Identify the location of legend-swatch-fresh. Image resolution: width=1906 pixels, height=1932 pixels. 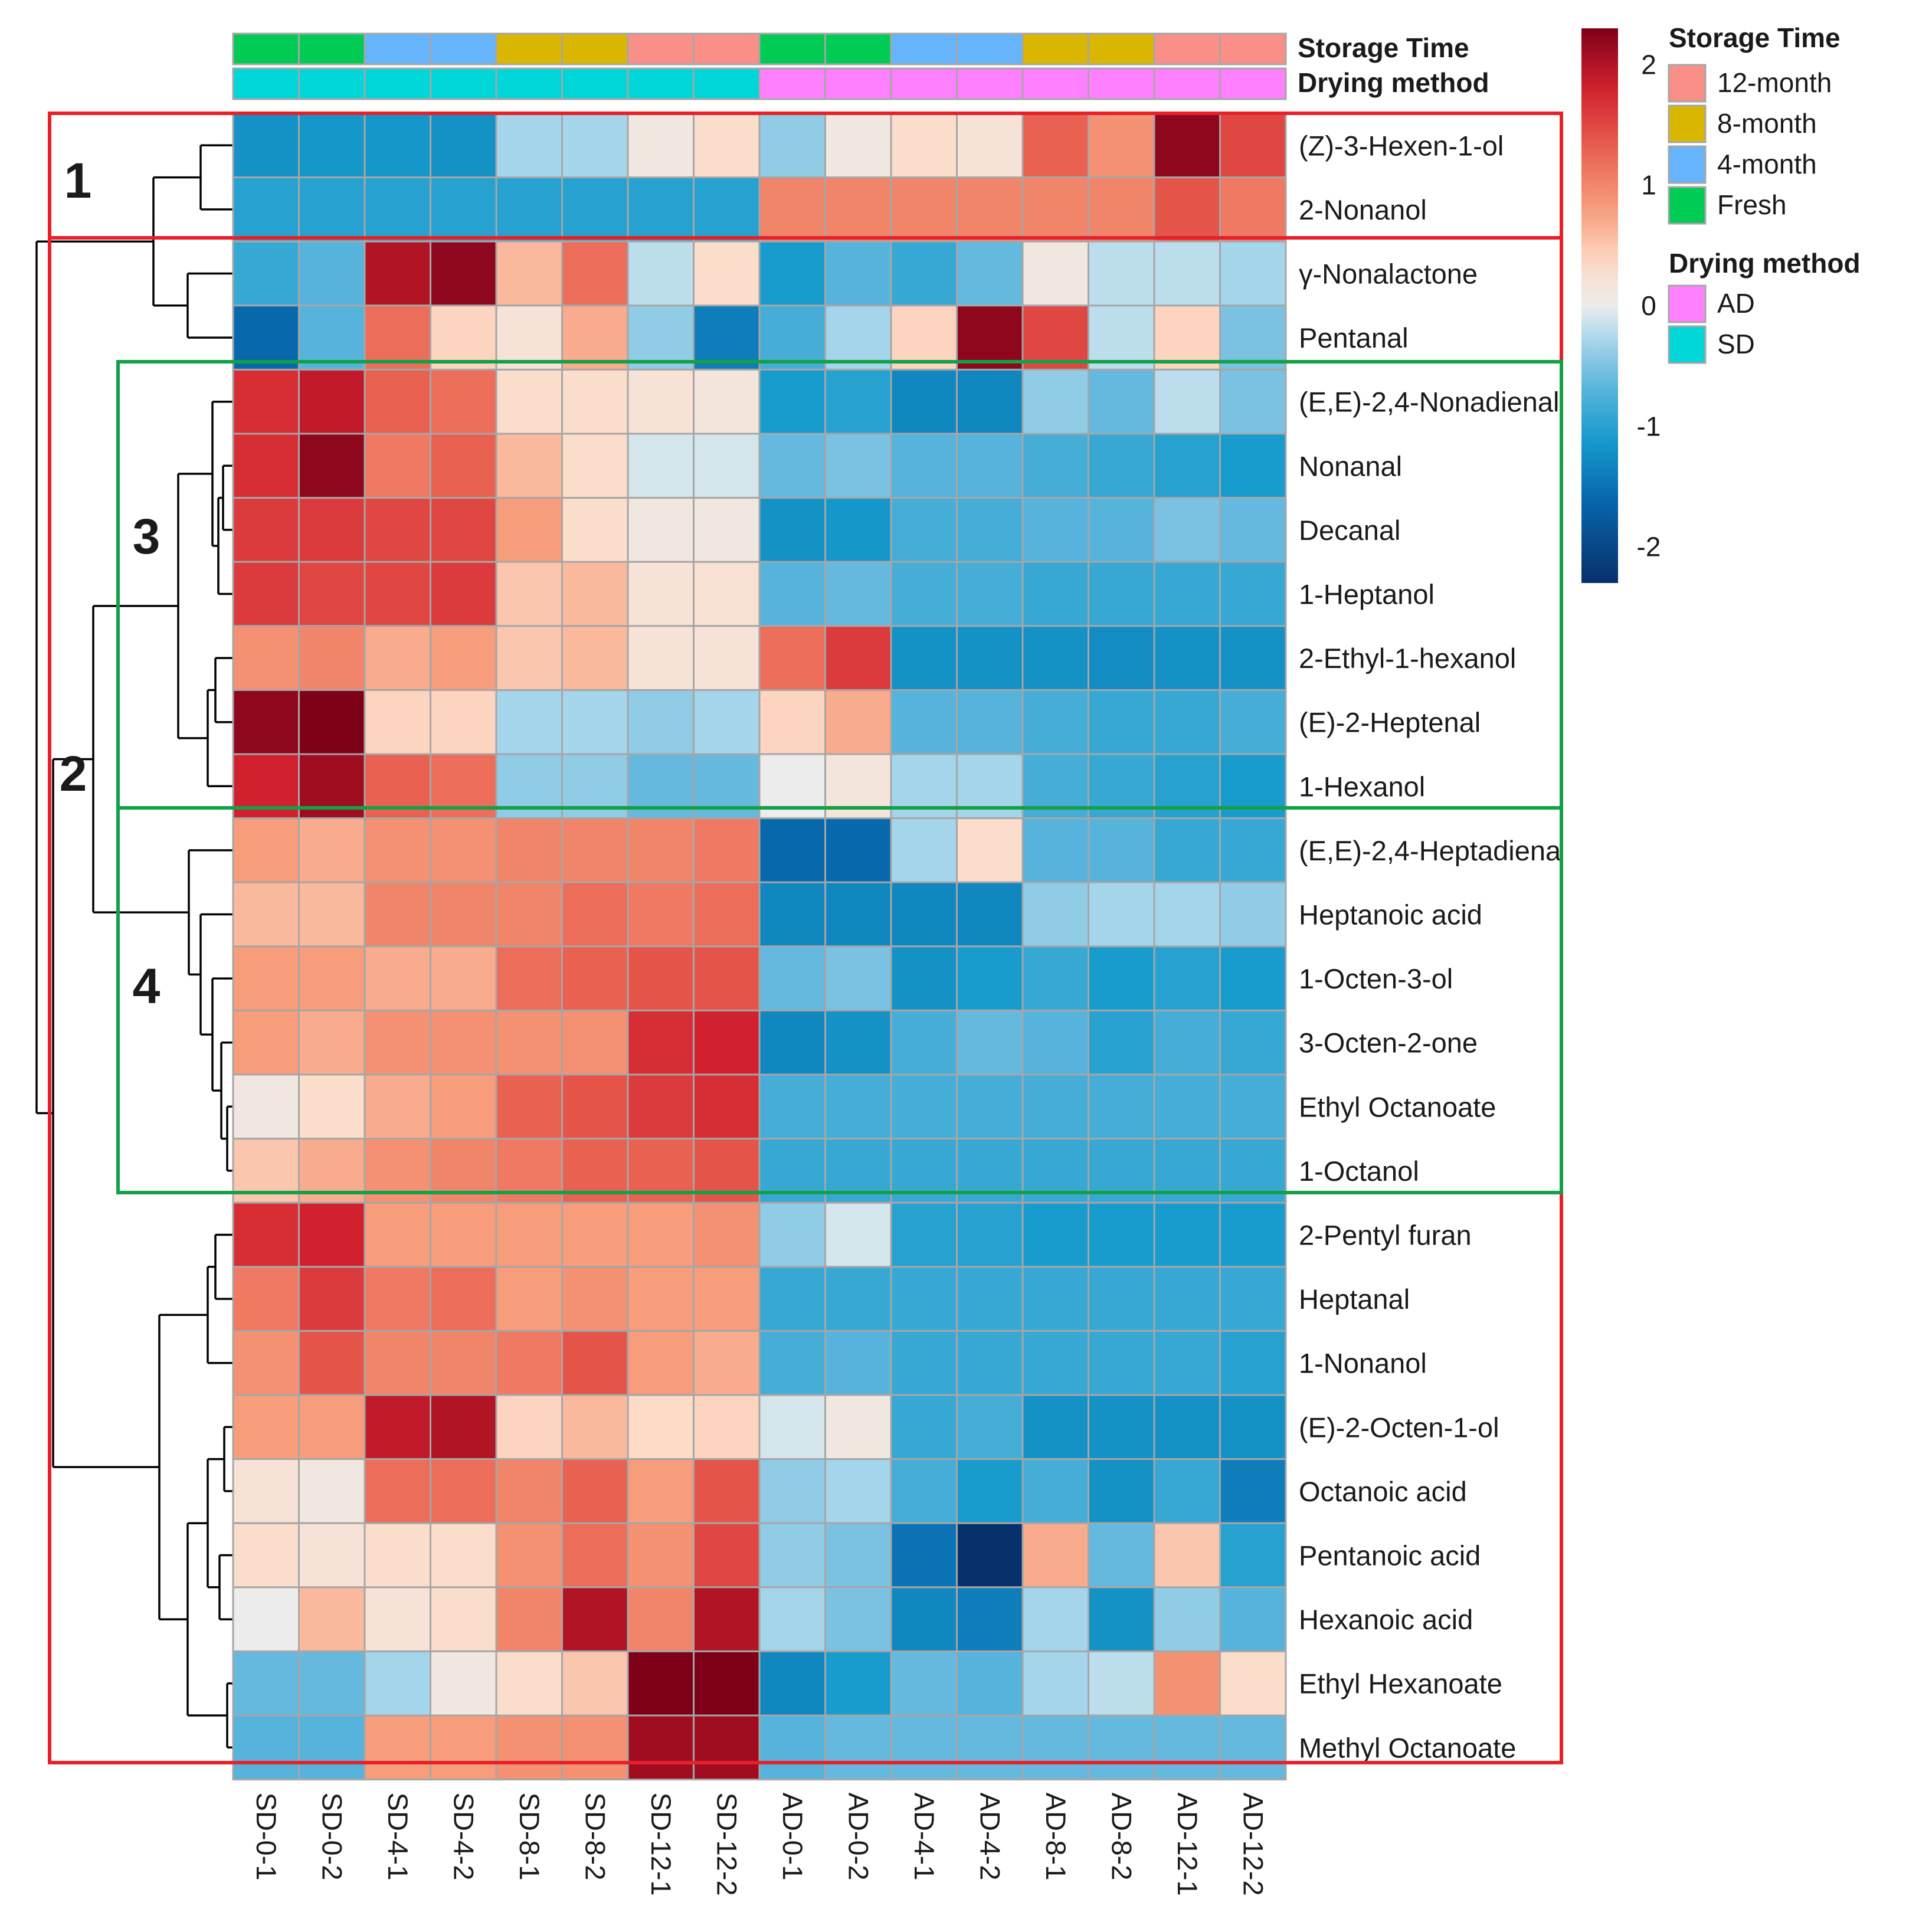
(1687, 206).